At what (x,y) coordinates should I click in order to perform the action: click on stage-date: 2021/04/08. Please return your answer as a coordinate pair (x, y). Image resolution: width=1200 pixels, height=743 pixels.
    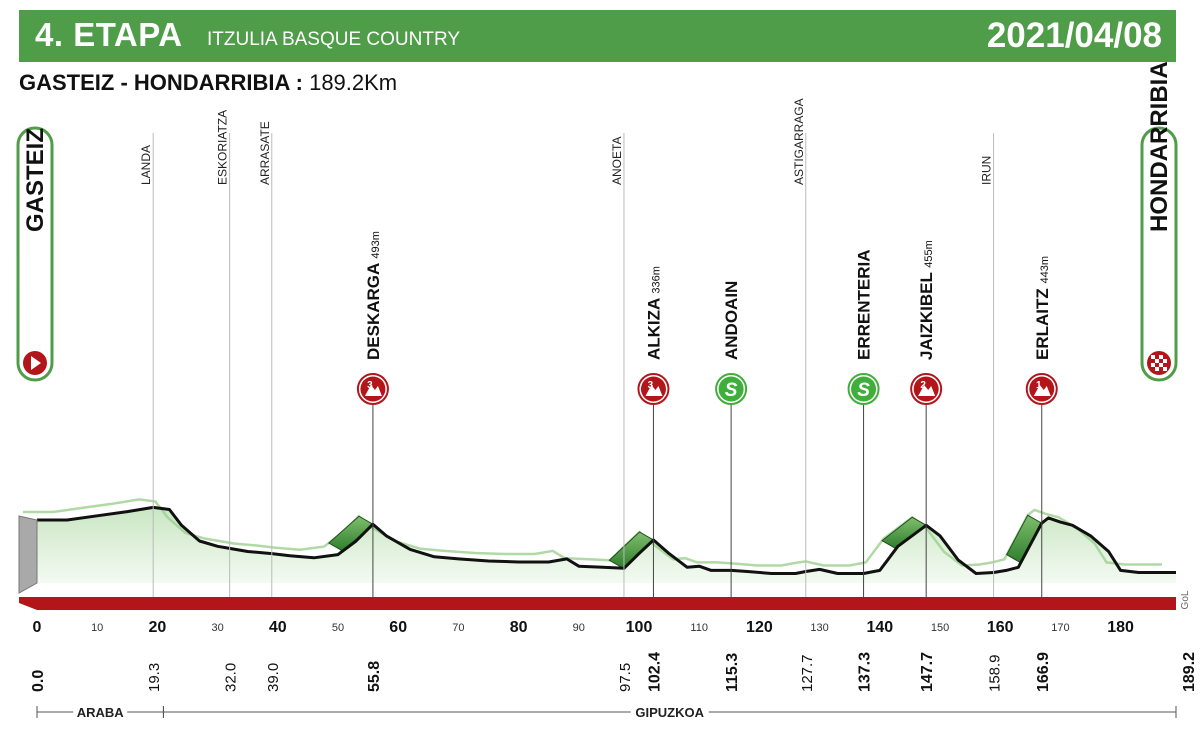
    Looking at the image, I should click on (1074, 35).